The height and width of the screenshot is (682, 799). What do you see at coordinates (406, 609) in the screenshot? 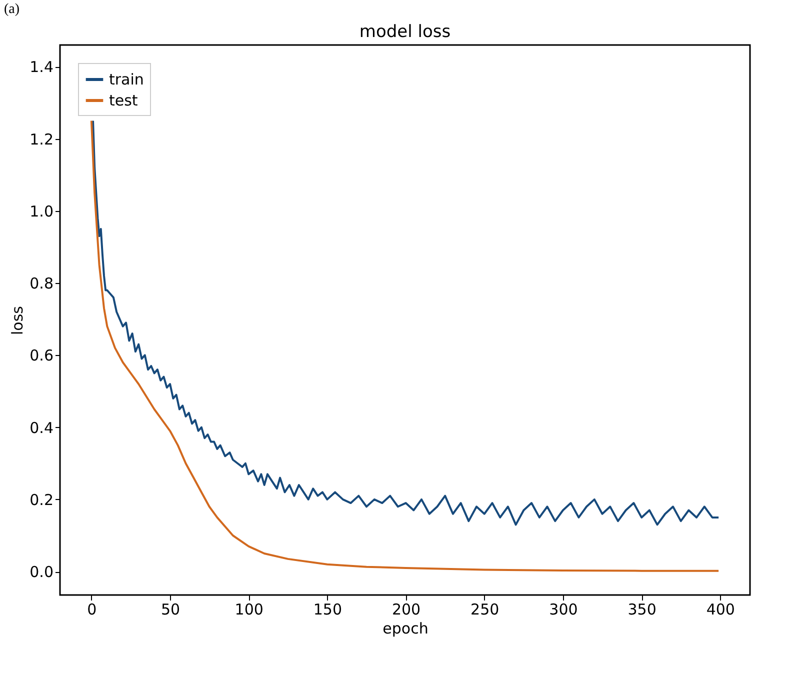
I see `x-tick-label: 200` at bounding box center [406, 609].